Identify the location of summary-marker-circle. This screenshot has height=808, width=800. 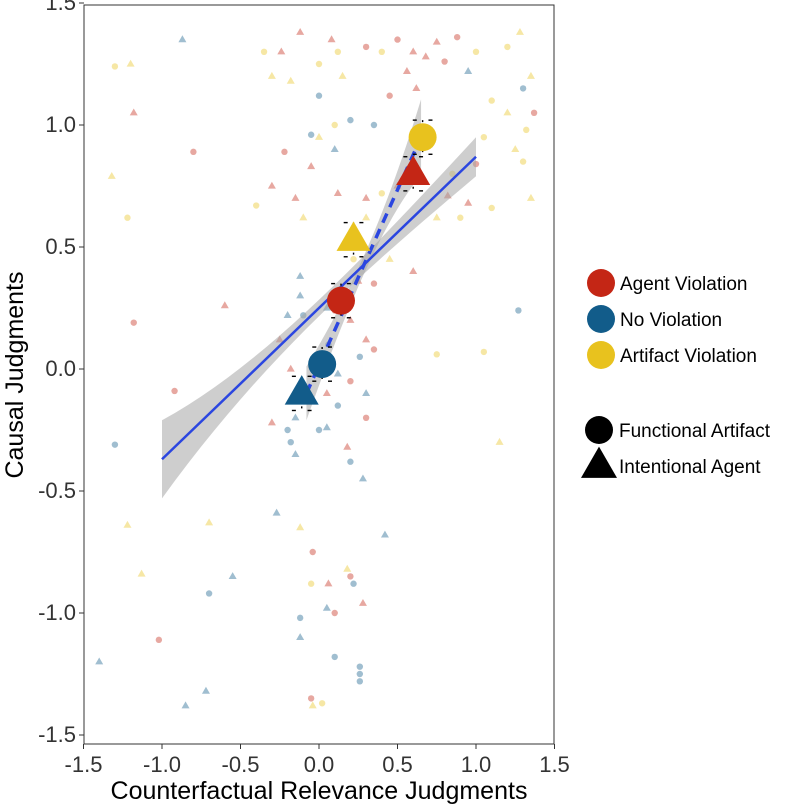
(422, 137).